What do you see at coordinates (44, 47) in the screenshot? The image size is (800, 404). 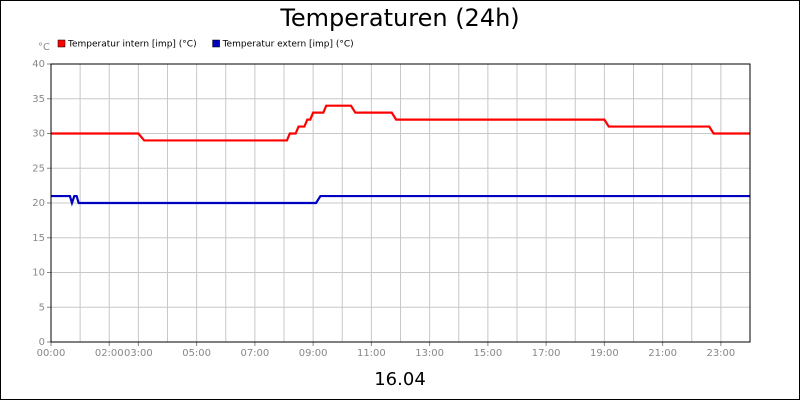 I see `y-axis-label: °C` at bounding box center [44, 47].